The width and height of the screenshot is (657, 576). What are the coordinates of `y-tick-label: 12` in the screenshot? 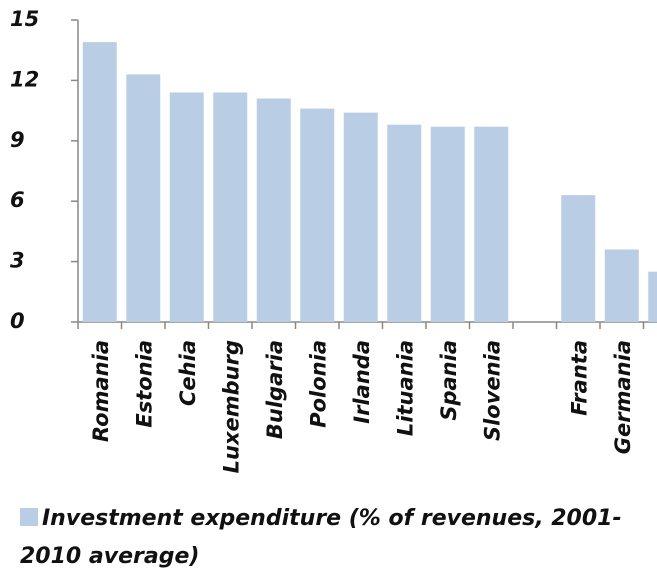 It's located at (24, 79).